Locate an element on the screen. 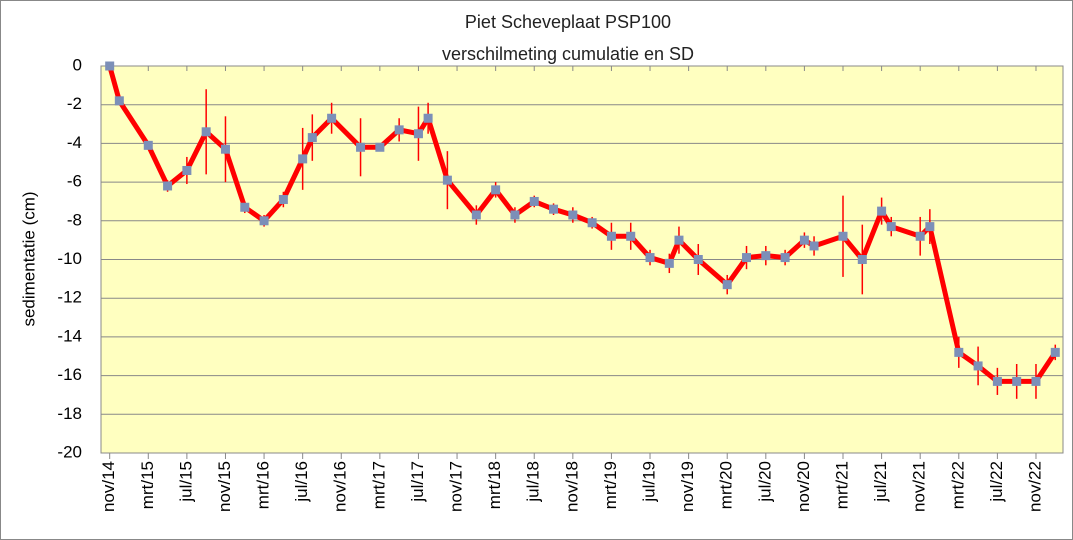 The width and height of the screenshot is (1073, 540). x-tick-label: mrt/16 is located at coordinates (263, 485).